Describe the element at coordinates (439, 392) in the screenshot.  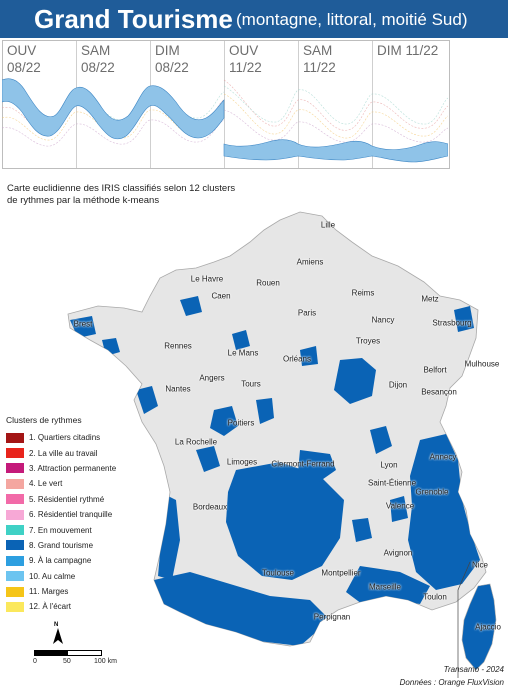
I see `city-label-besancon: Besançon` at that location.